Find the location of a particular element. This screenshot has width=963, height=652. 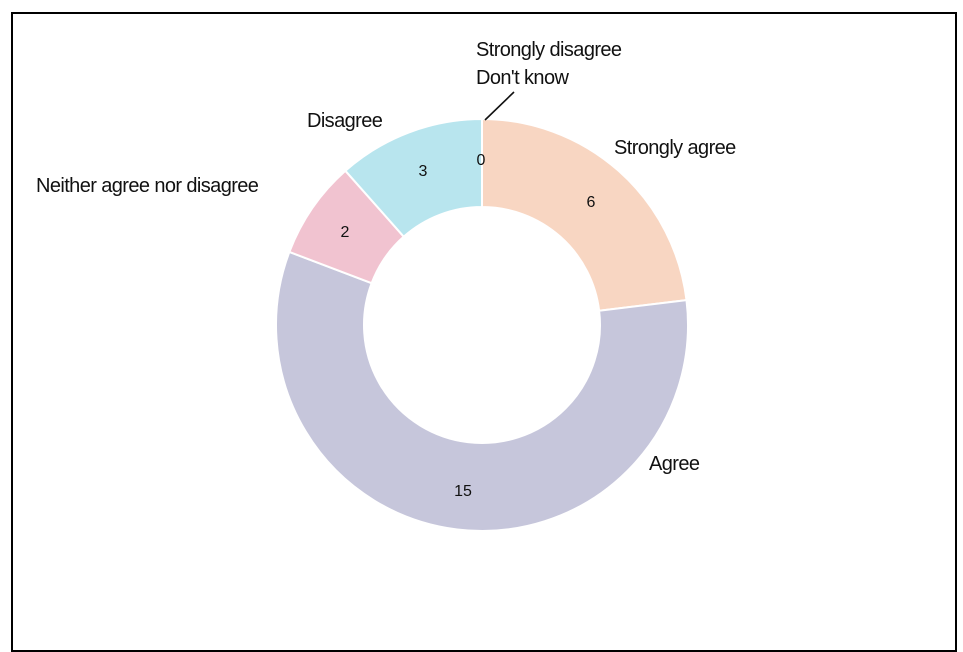

category-label-agree: Agree is located at coordinates (674, 464).